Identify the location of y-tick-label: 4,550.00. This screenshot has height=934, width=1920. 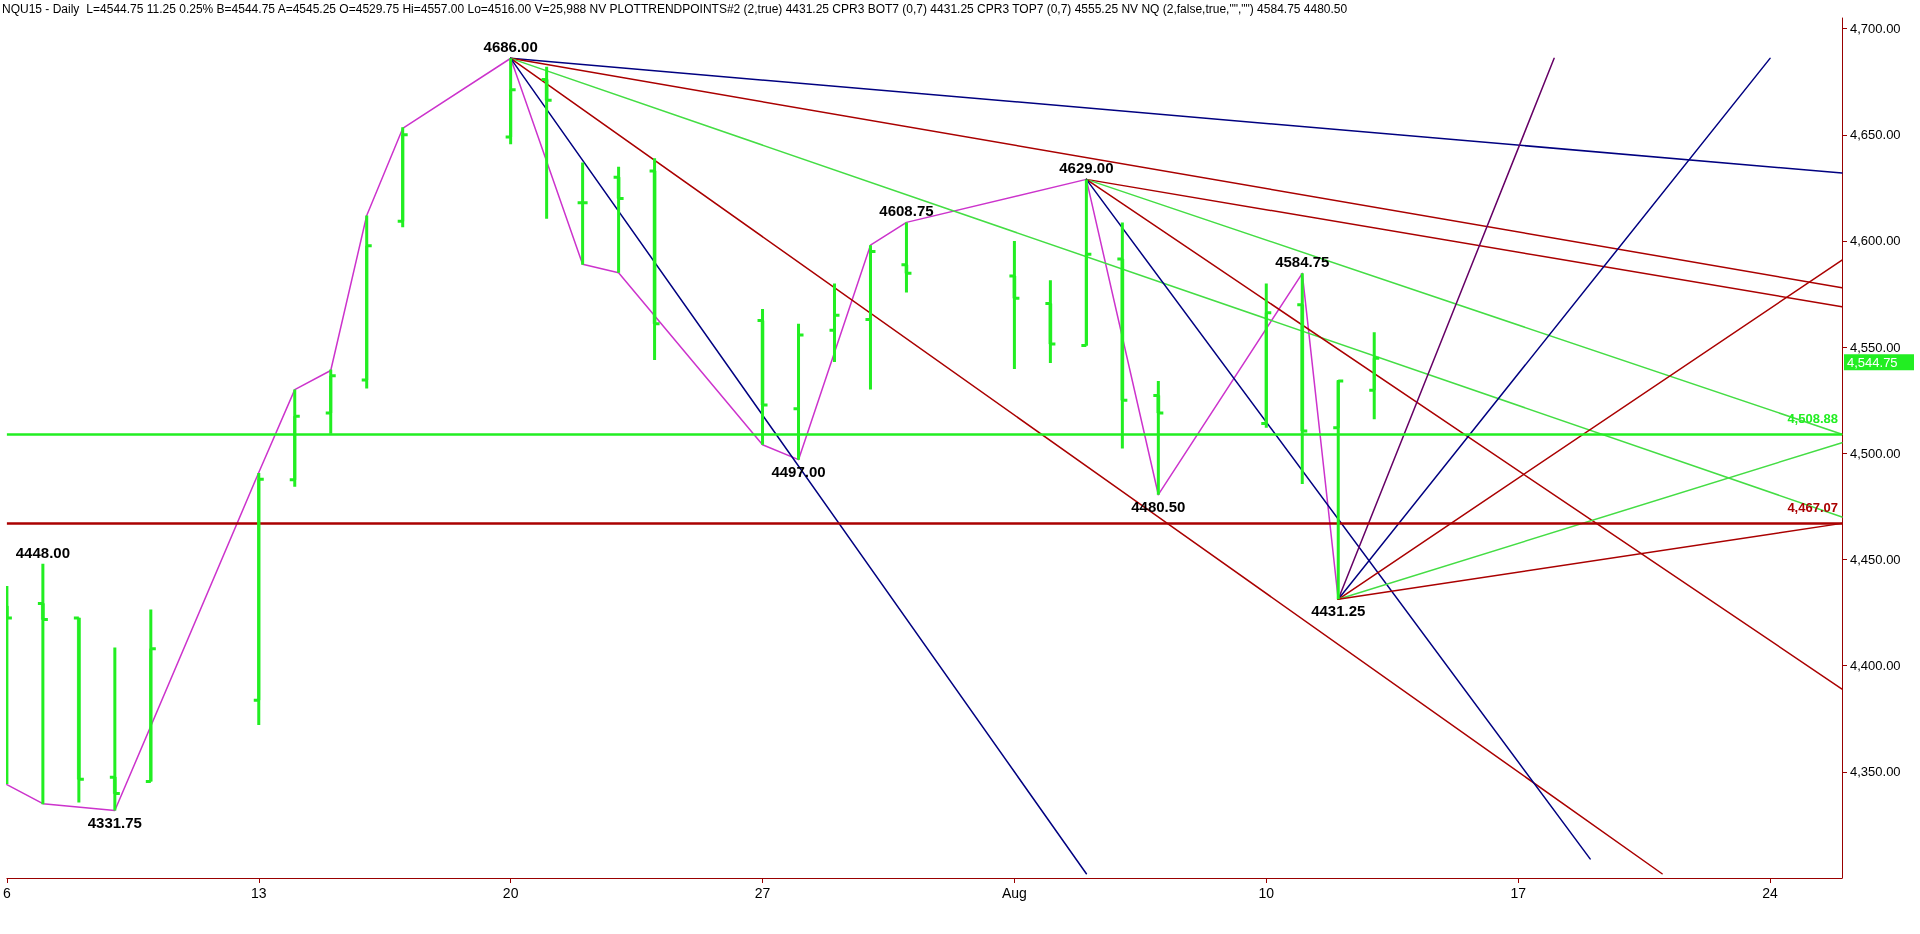
(1875, 347).